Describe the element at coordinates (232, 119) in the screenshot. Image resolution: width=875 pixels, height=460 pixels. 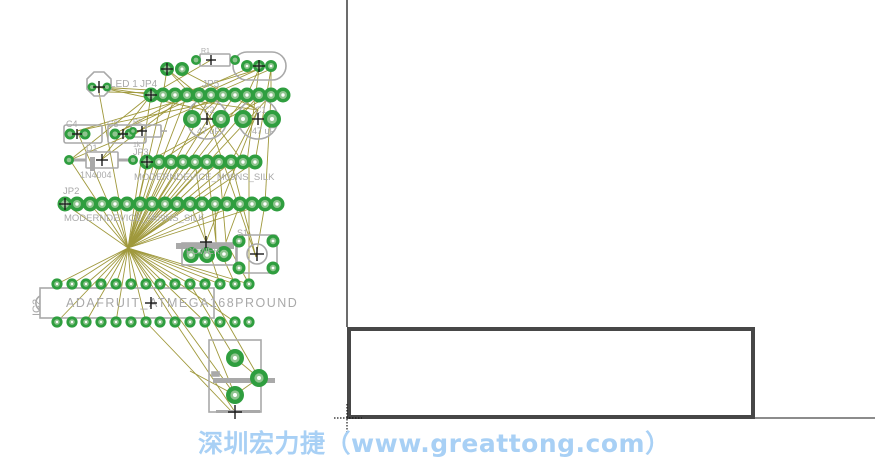
I see `pad-c2c1` at that location.